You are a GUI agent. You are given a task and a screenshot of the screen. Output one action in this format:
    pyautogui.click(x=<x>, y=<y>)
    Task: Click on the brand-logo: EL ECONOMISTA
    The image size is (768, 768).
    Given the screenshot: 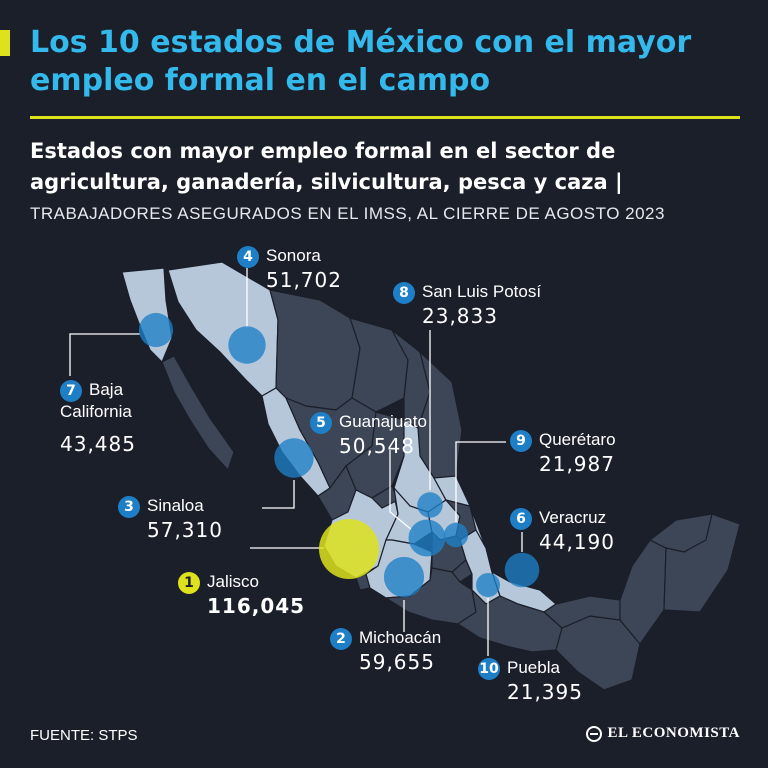 What is the action you would take?
    pyautogui.click(x=663, y=733)
    